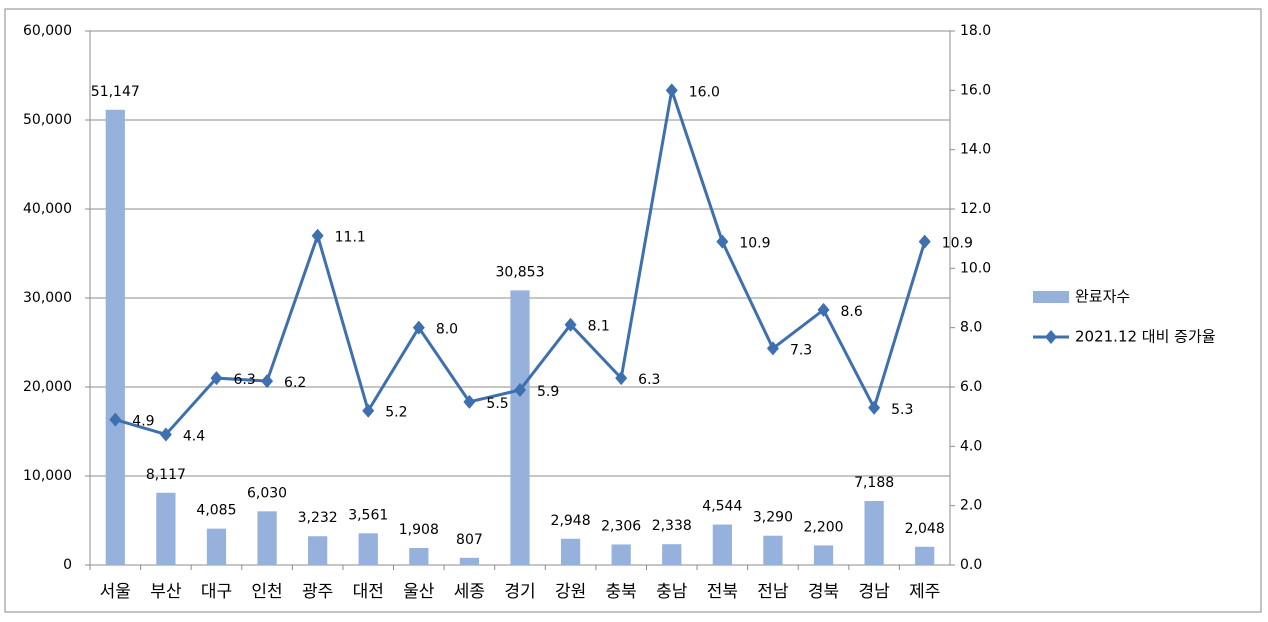 The image size is (1268, 622). I want to click on x-tick-label: 울산, so click(419, 592).